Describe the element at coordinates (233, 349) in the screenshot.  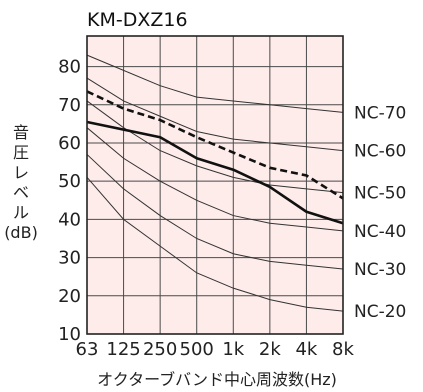
I see `x-tick-label: 1k` at that location.